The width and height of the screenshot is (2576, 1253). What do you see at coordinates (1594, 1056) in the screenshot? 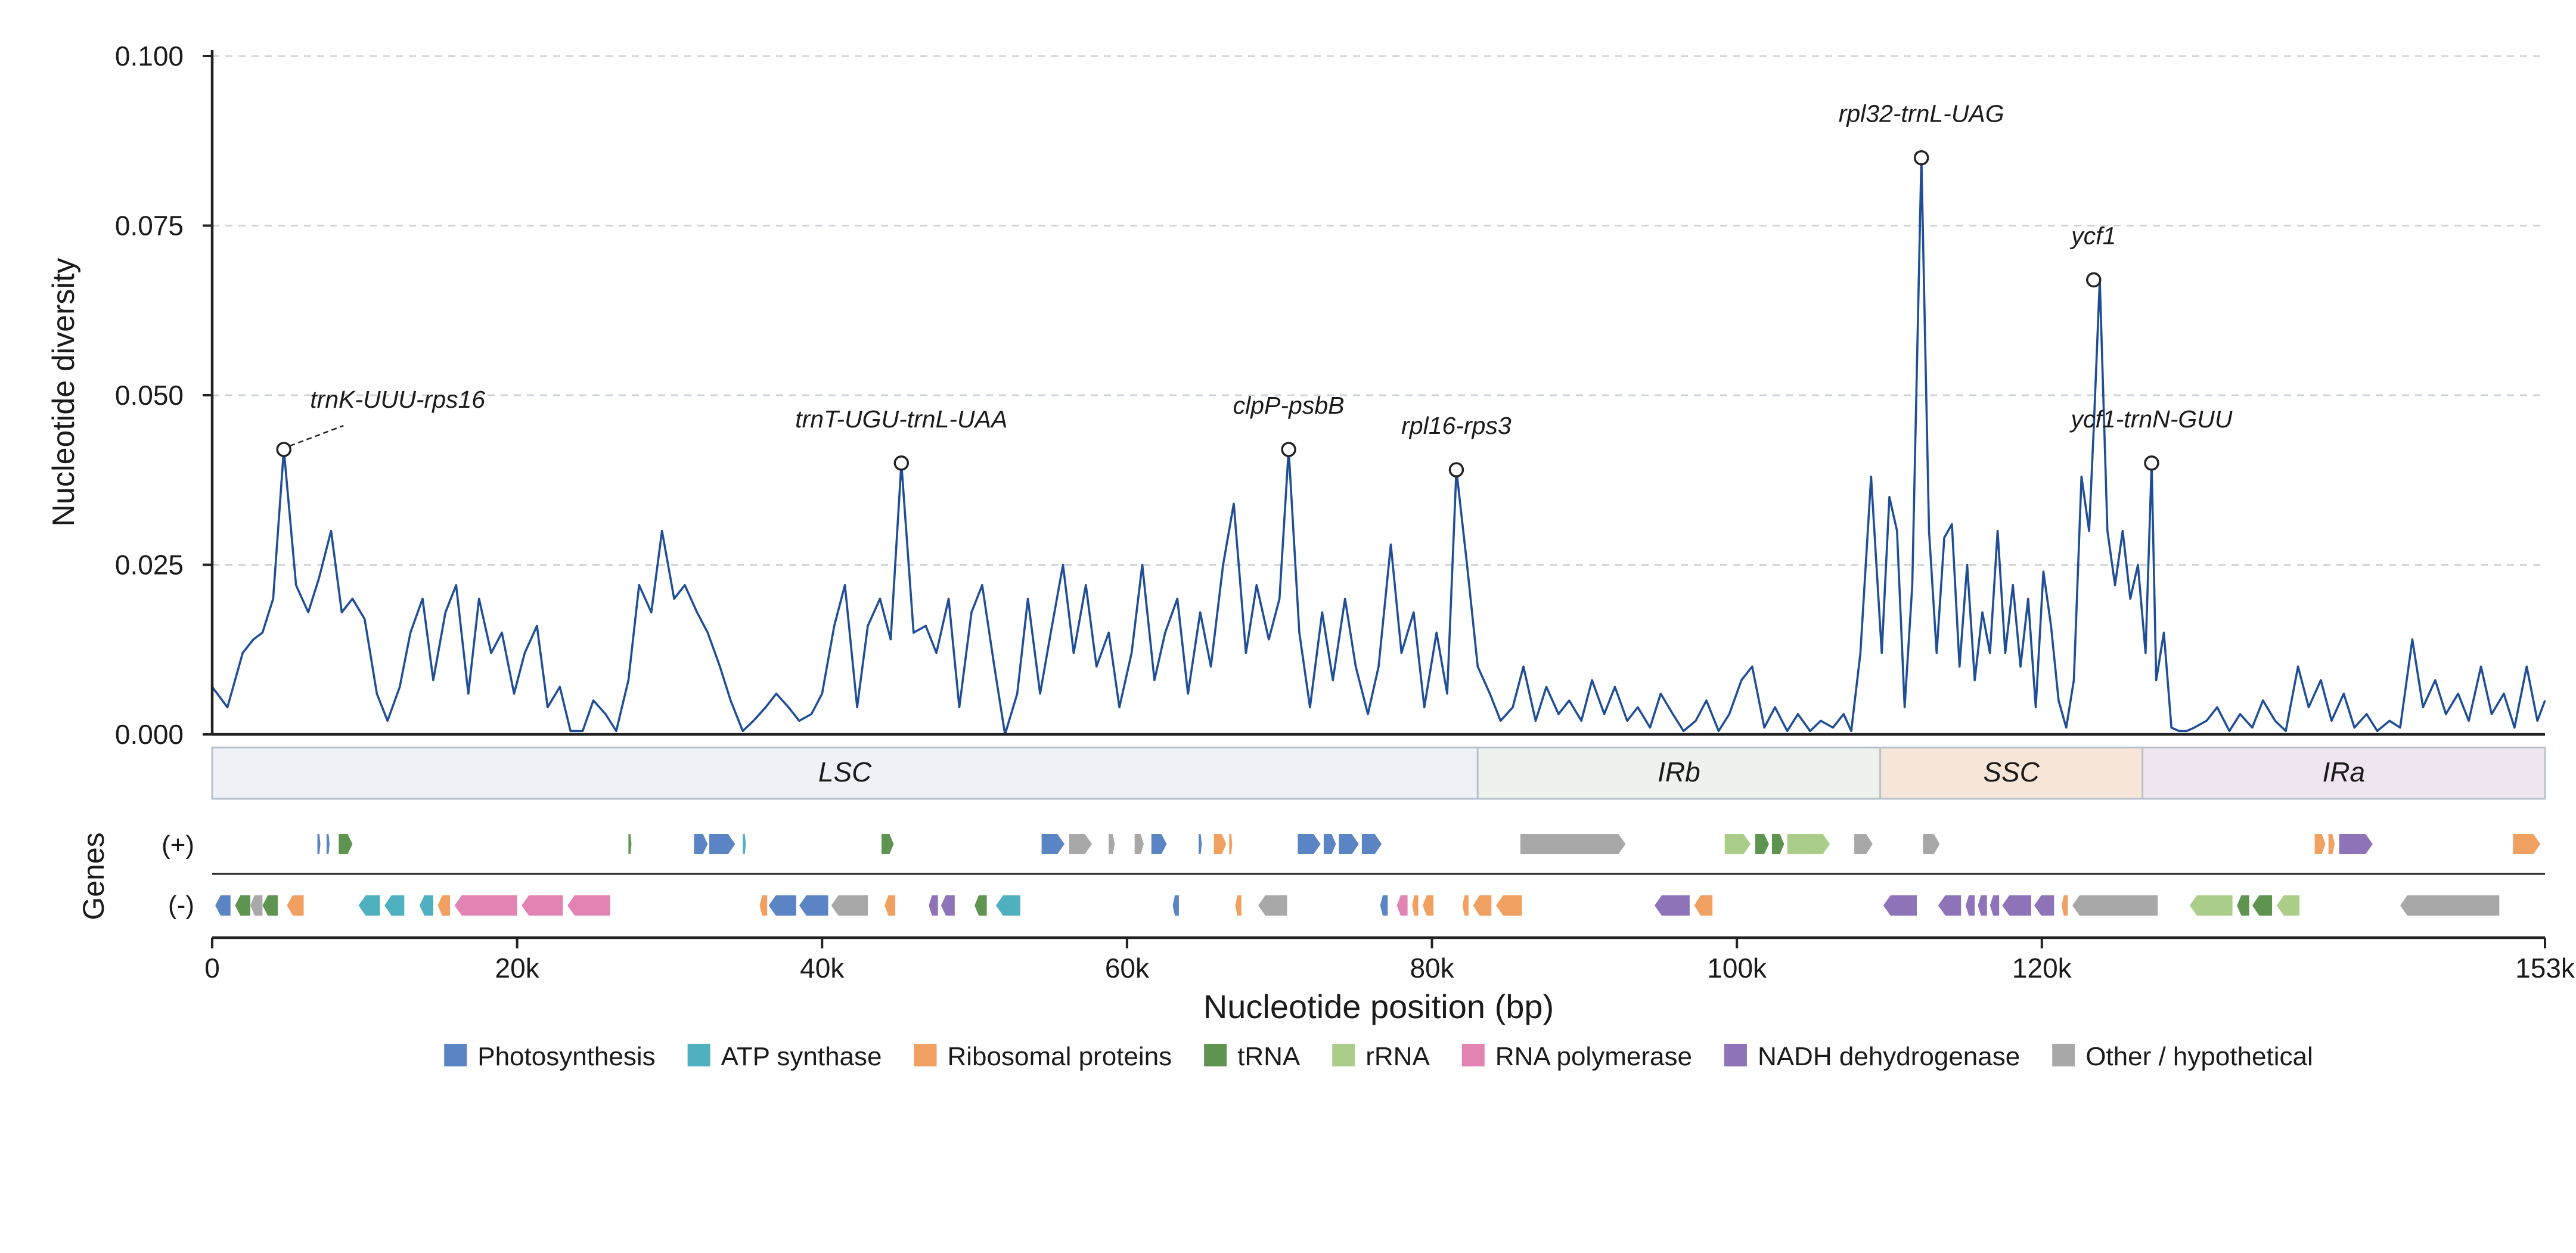
I see `legend-label: RNA polymerase` at bounding box center [1594, 1056].